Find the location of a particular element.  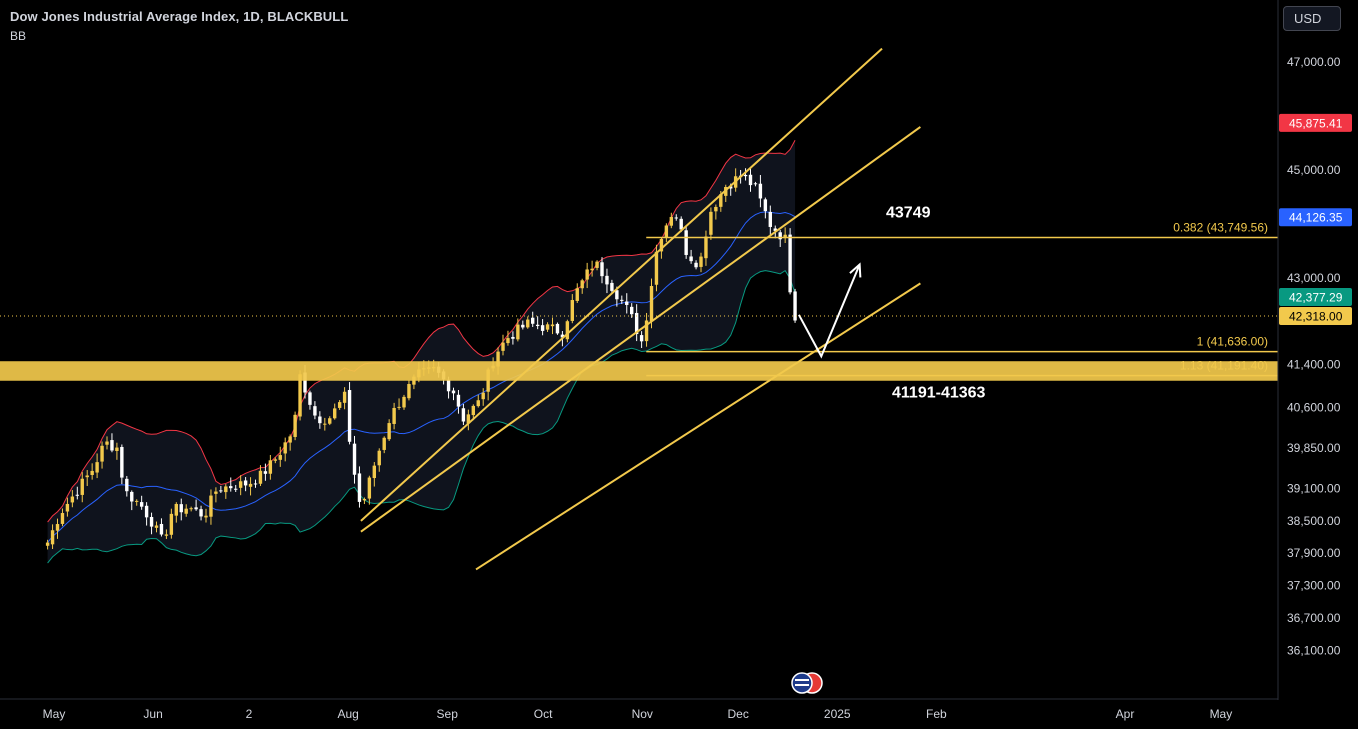

price-tick-label: 39,850.00 is located at coordinates (1314, 448).